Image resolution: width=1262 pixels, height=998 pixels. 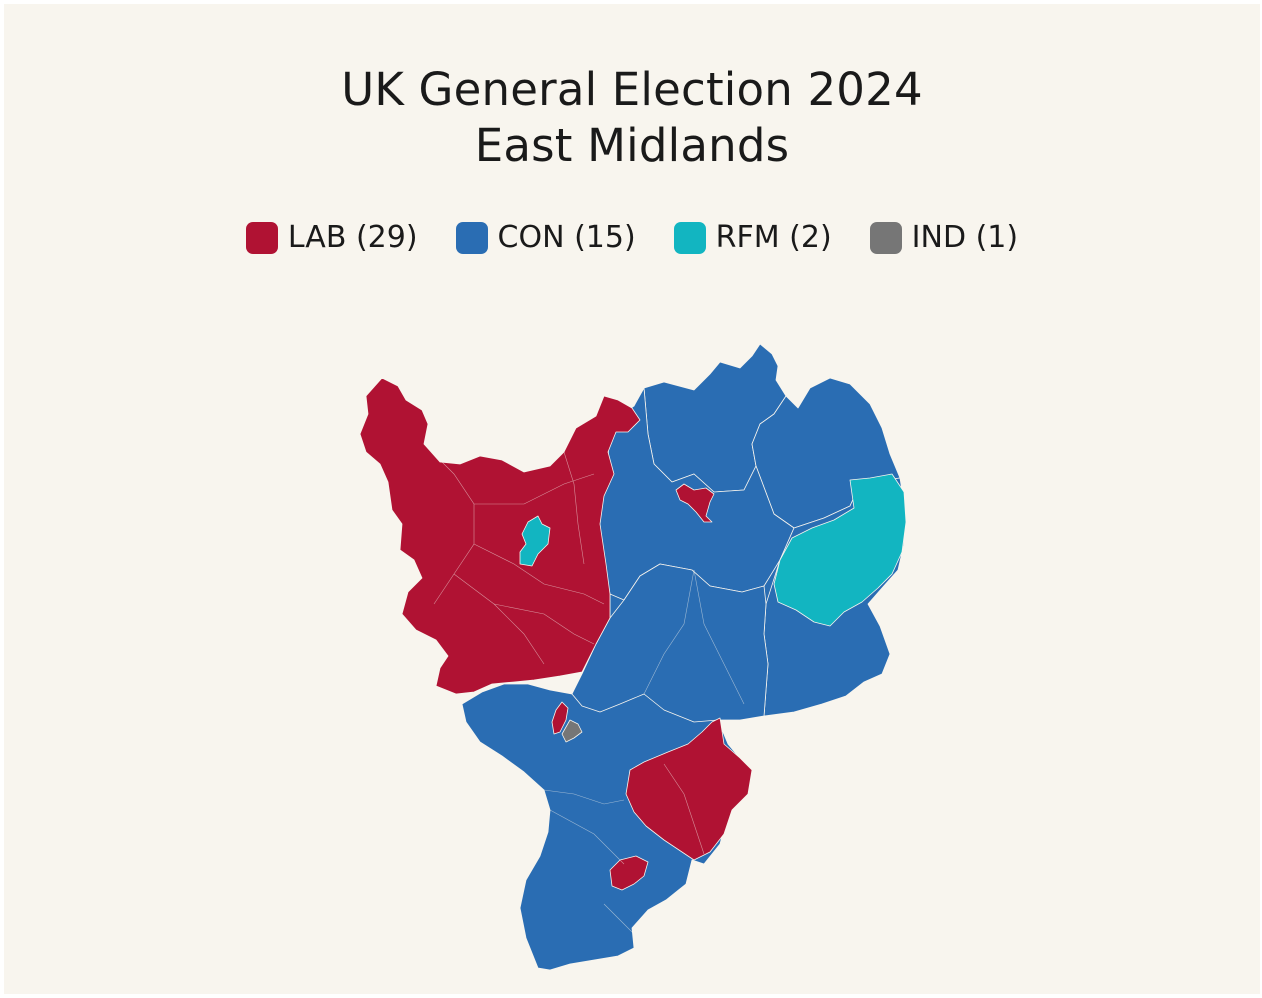 I want to click on legend-item-rfm: RFM (2), so click(x=752, y=238).